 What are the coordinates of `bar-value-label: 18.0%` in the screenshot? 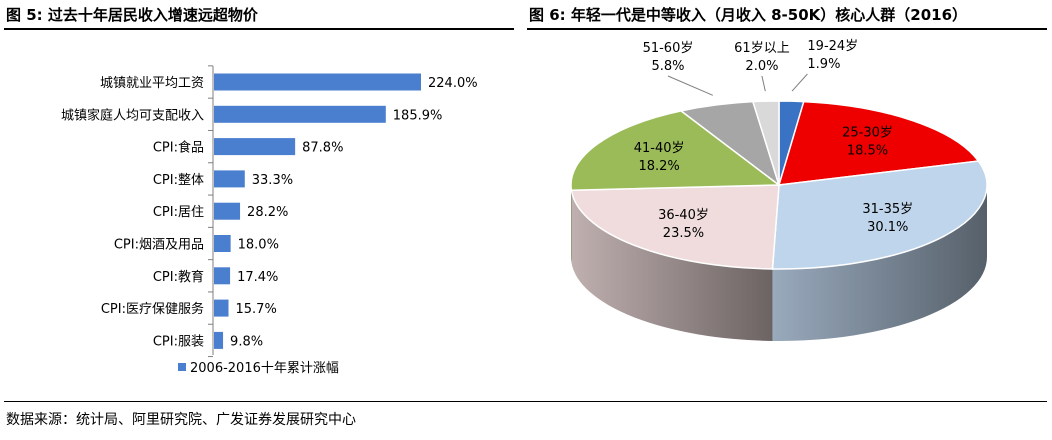 It's located at (258, 245).